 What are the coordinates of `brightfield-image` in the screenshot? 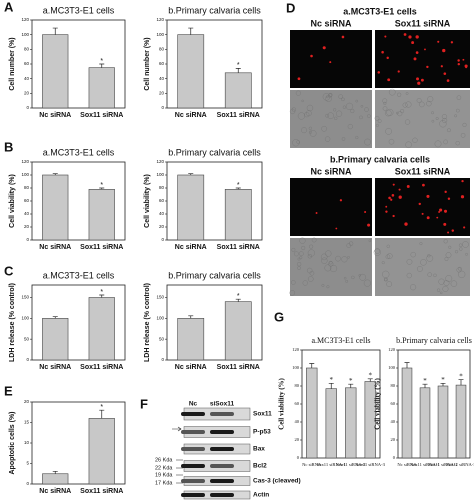 It's located at (422, 267).